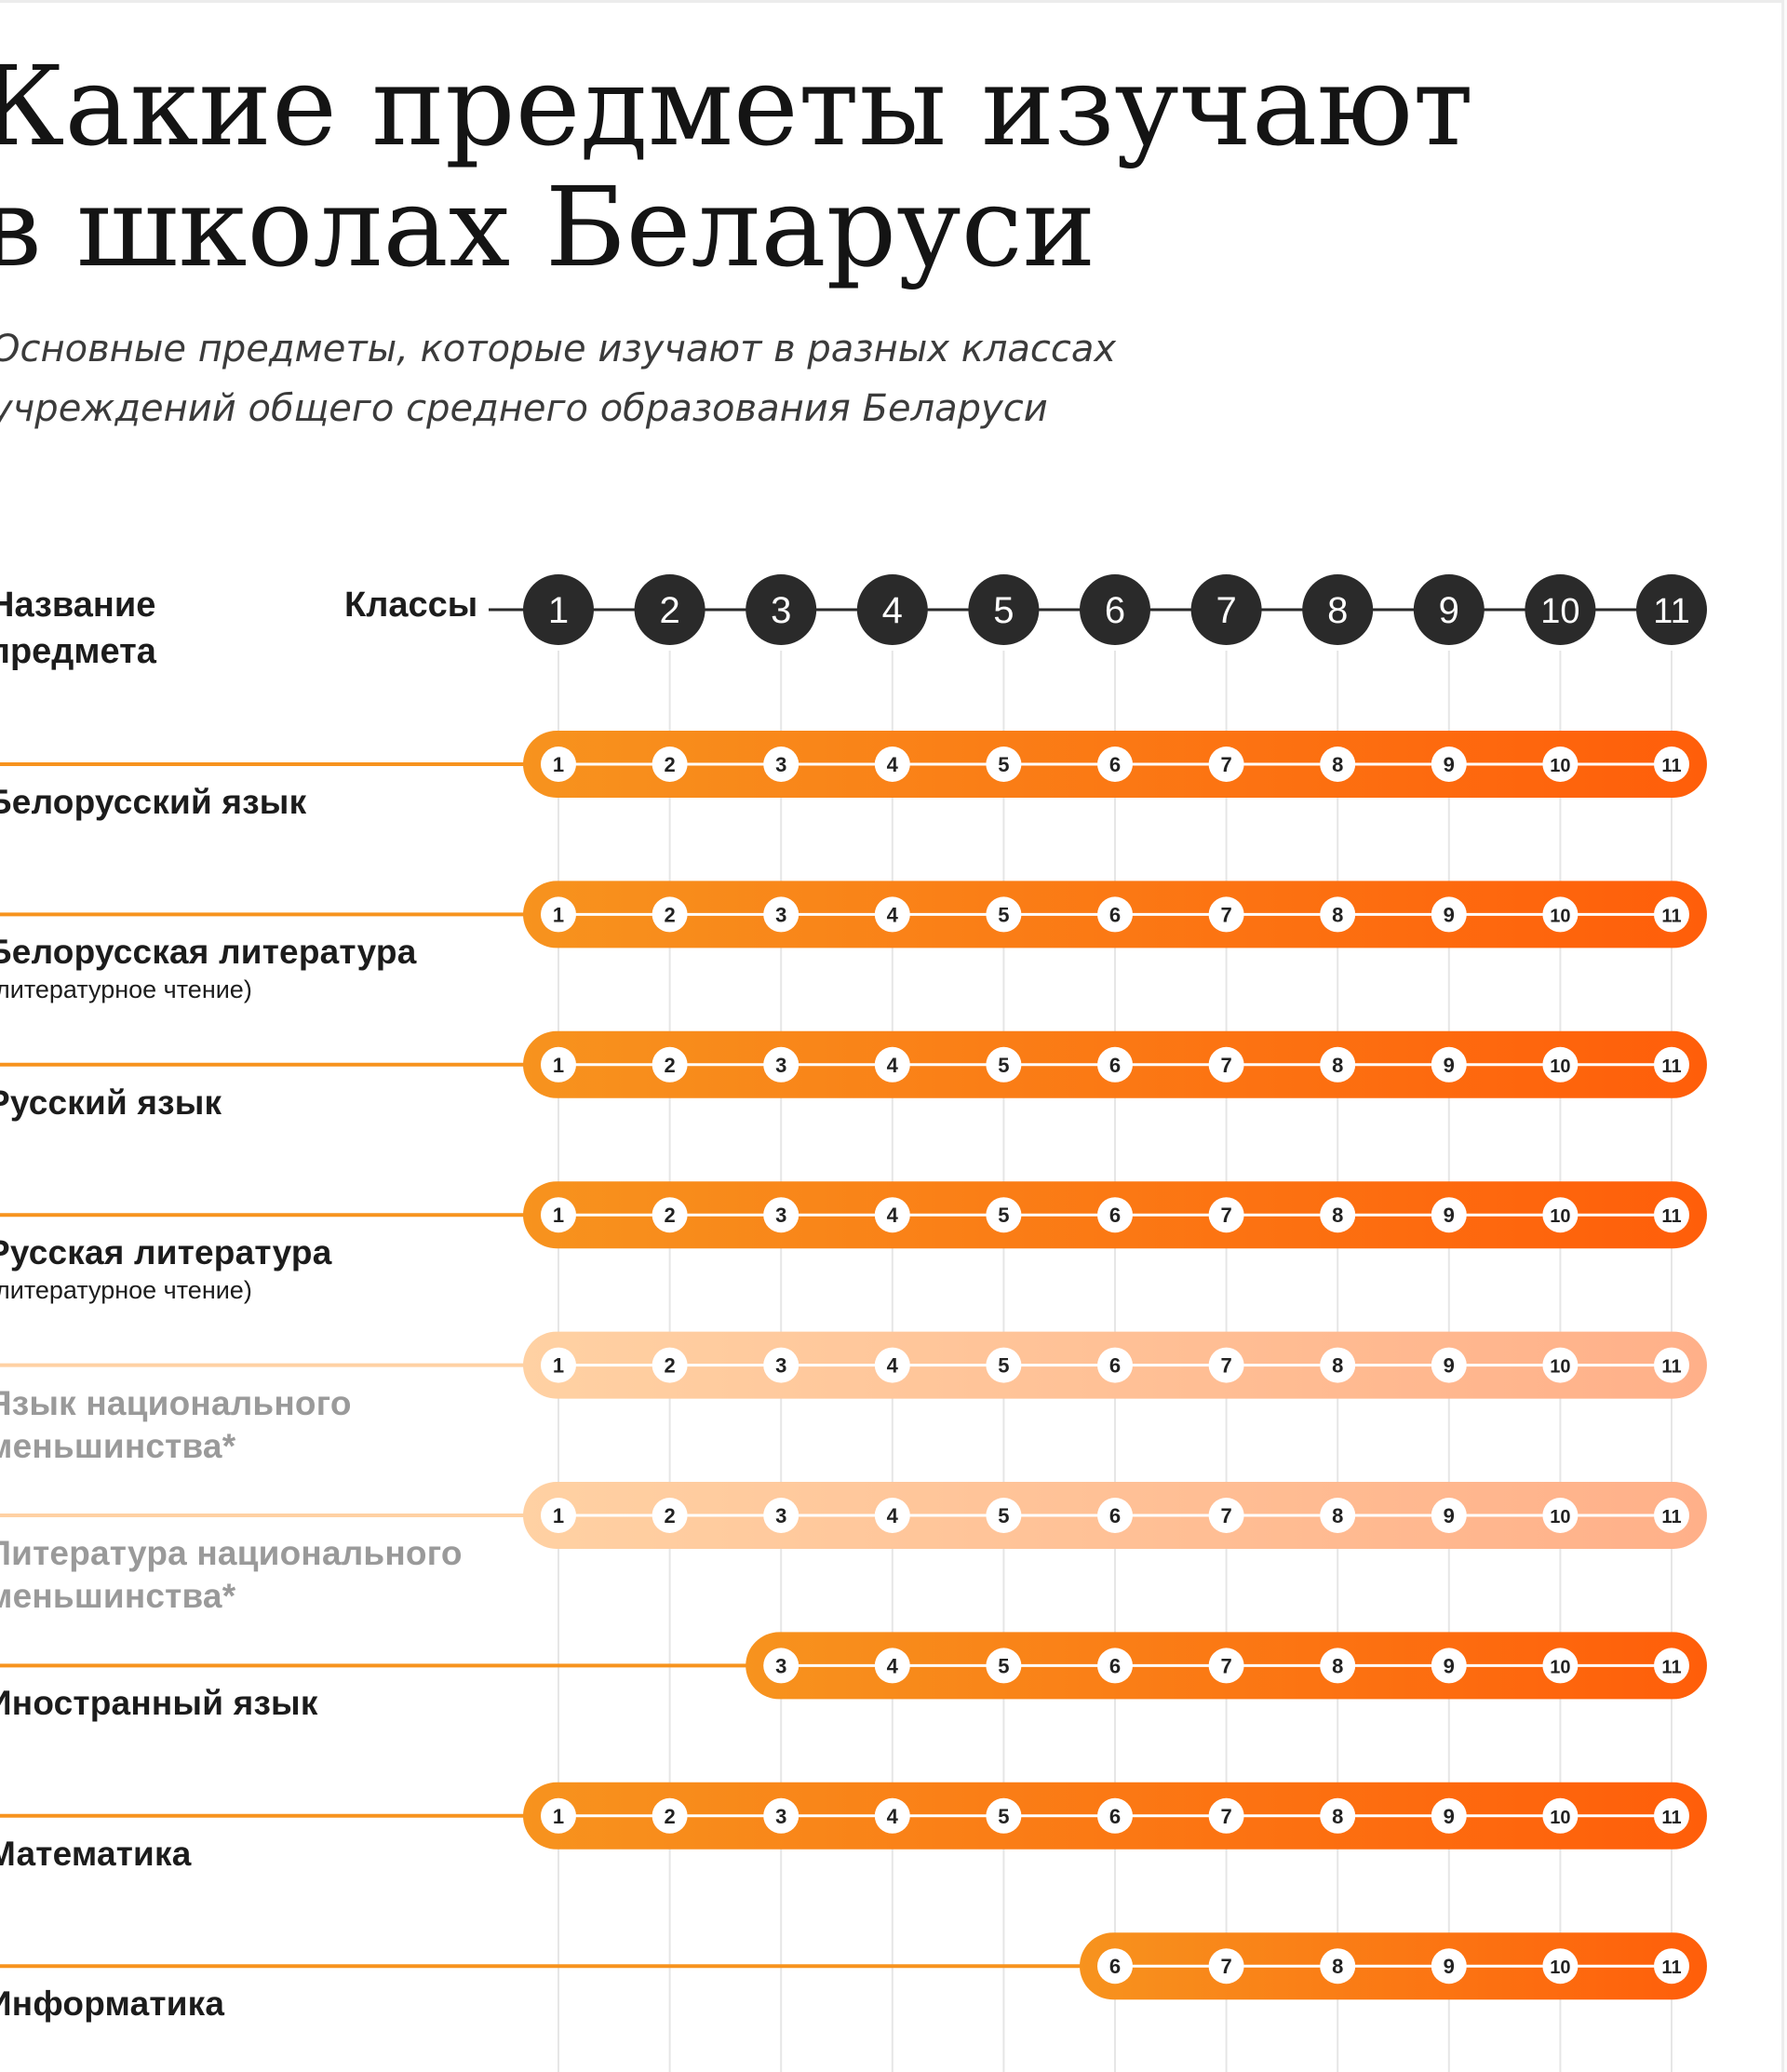 The width and height of the screenshot is (1787, 2072). What do you see at coordinates (112, 2005) in the screenshot?
I see `subject-name: Информатика` at bounding box center [112, 2005].